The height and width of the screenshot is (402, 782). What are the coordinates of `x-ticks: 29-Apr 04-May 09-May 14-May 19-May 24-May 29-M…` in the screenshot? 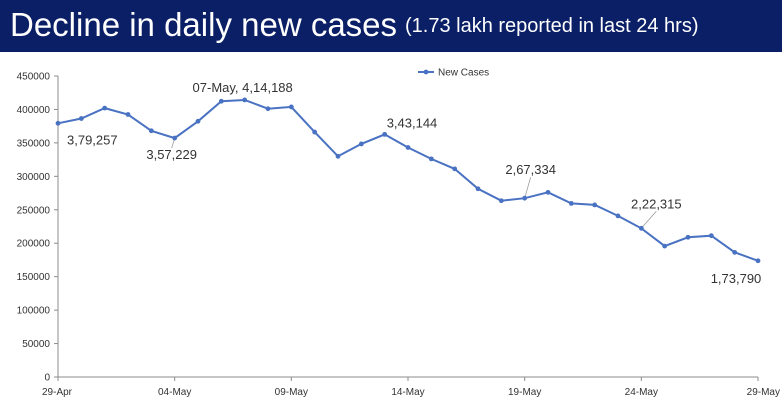 It's located at (411, 387).